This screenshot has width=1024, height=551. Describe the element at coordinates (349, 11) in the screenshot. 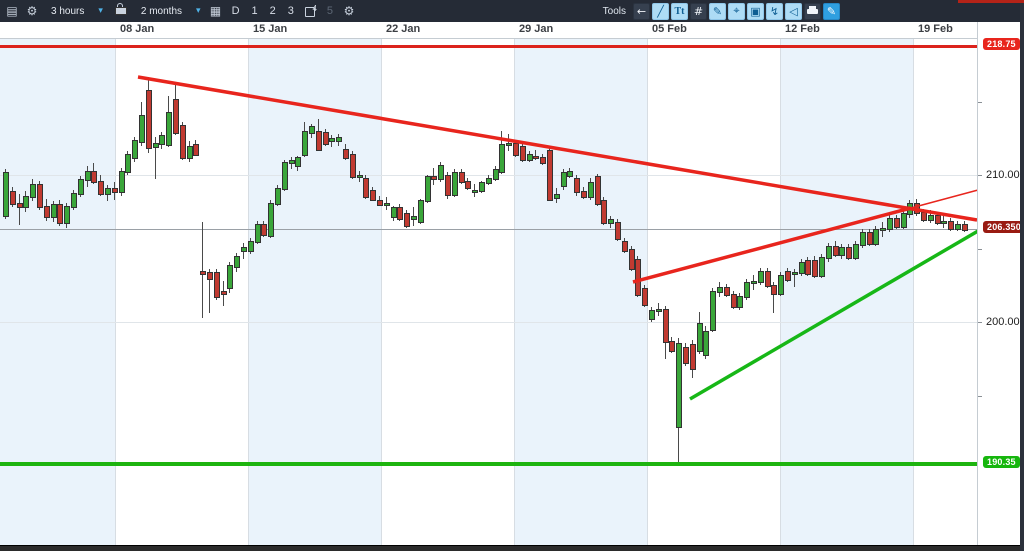

I see `toolbar-settings-button: ⚙` at that location.